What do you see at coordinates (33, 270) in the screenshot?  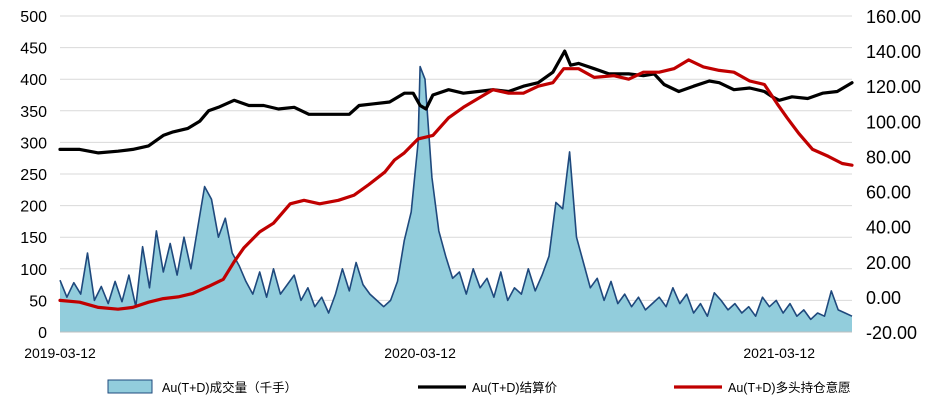 I see `y-left-tick-label: 100` at bounding box center [33, 270].